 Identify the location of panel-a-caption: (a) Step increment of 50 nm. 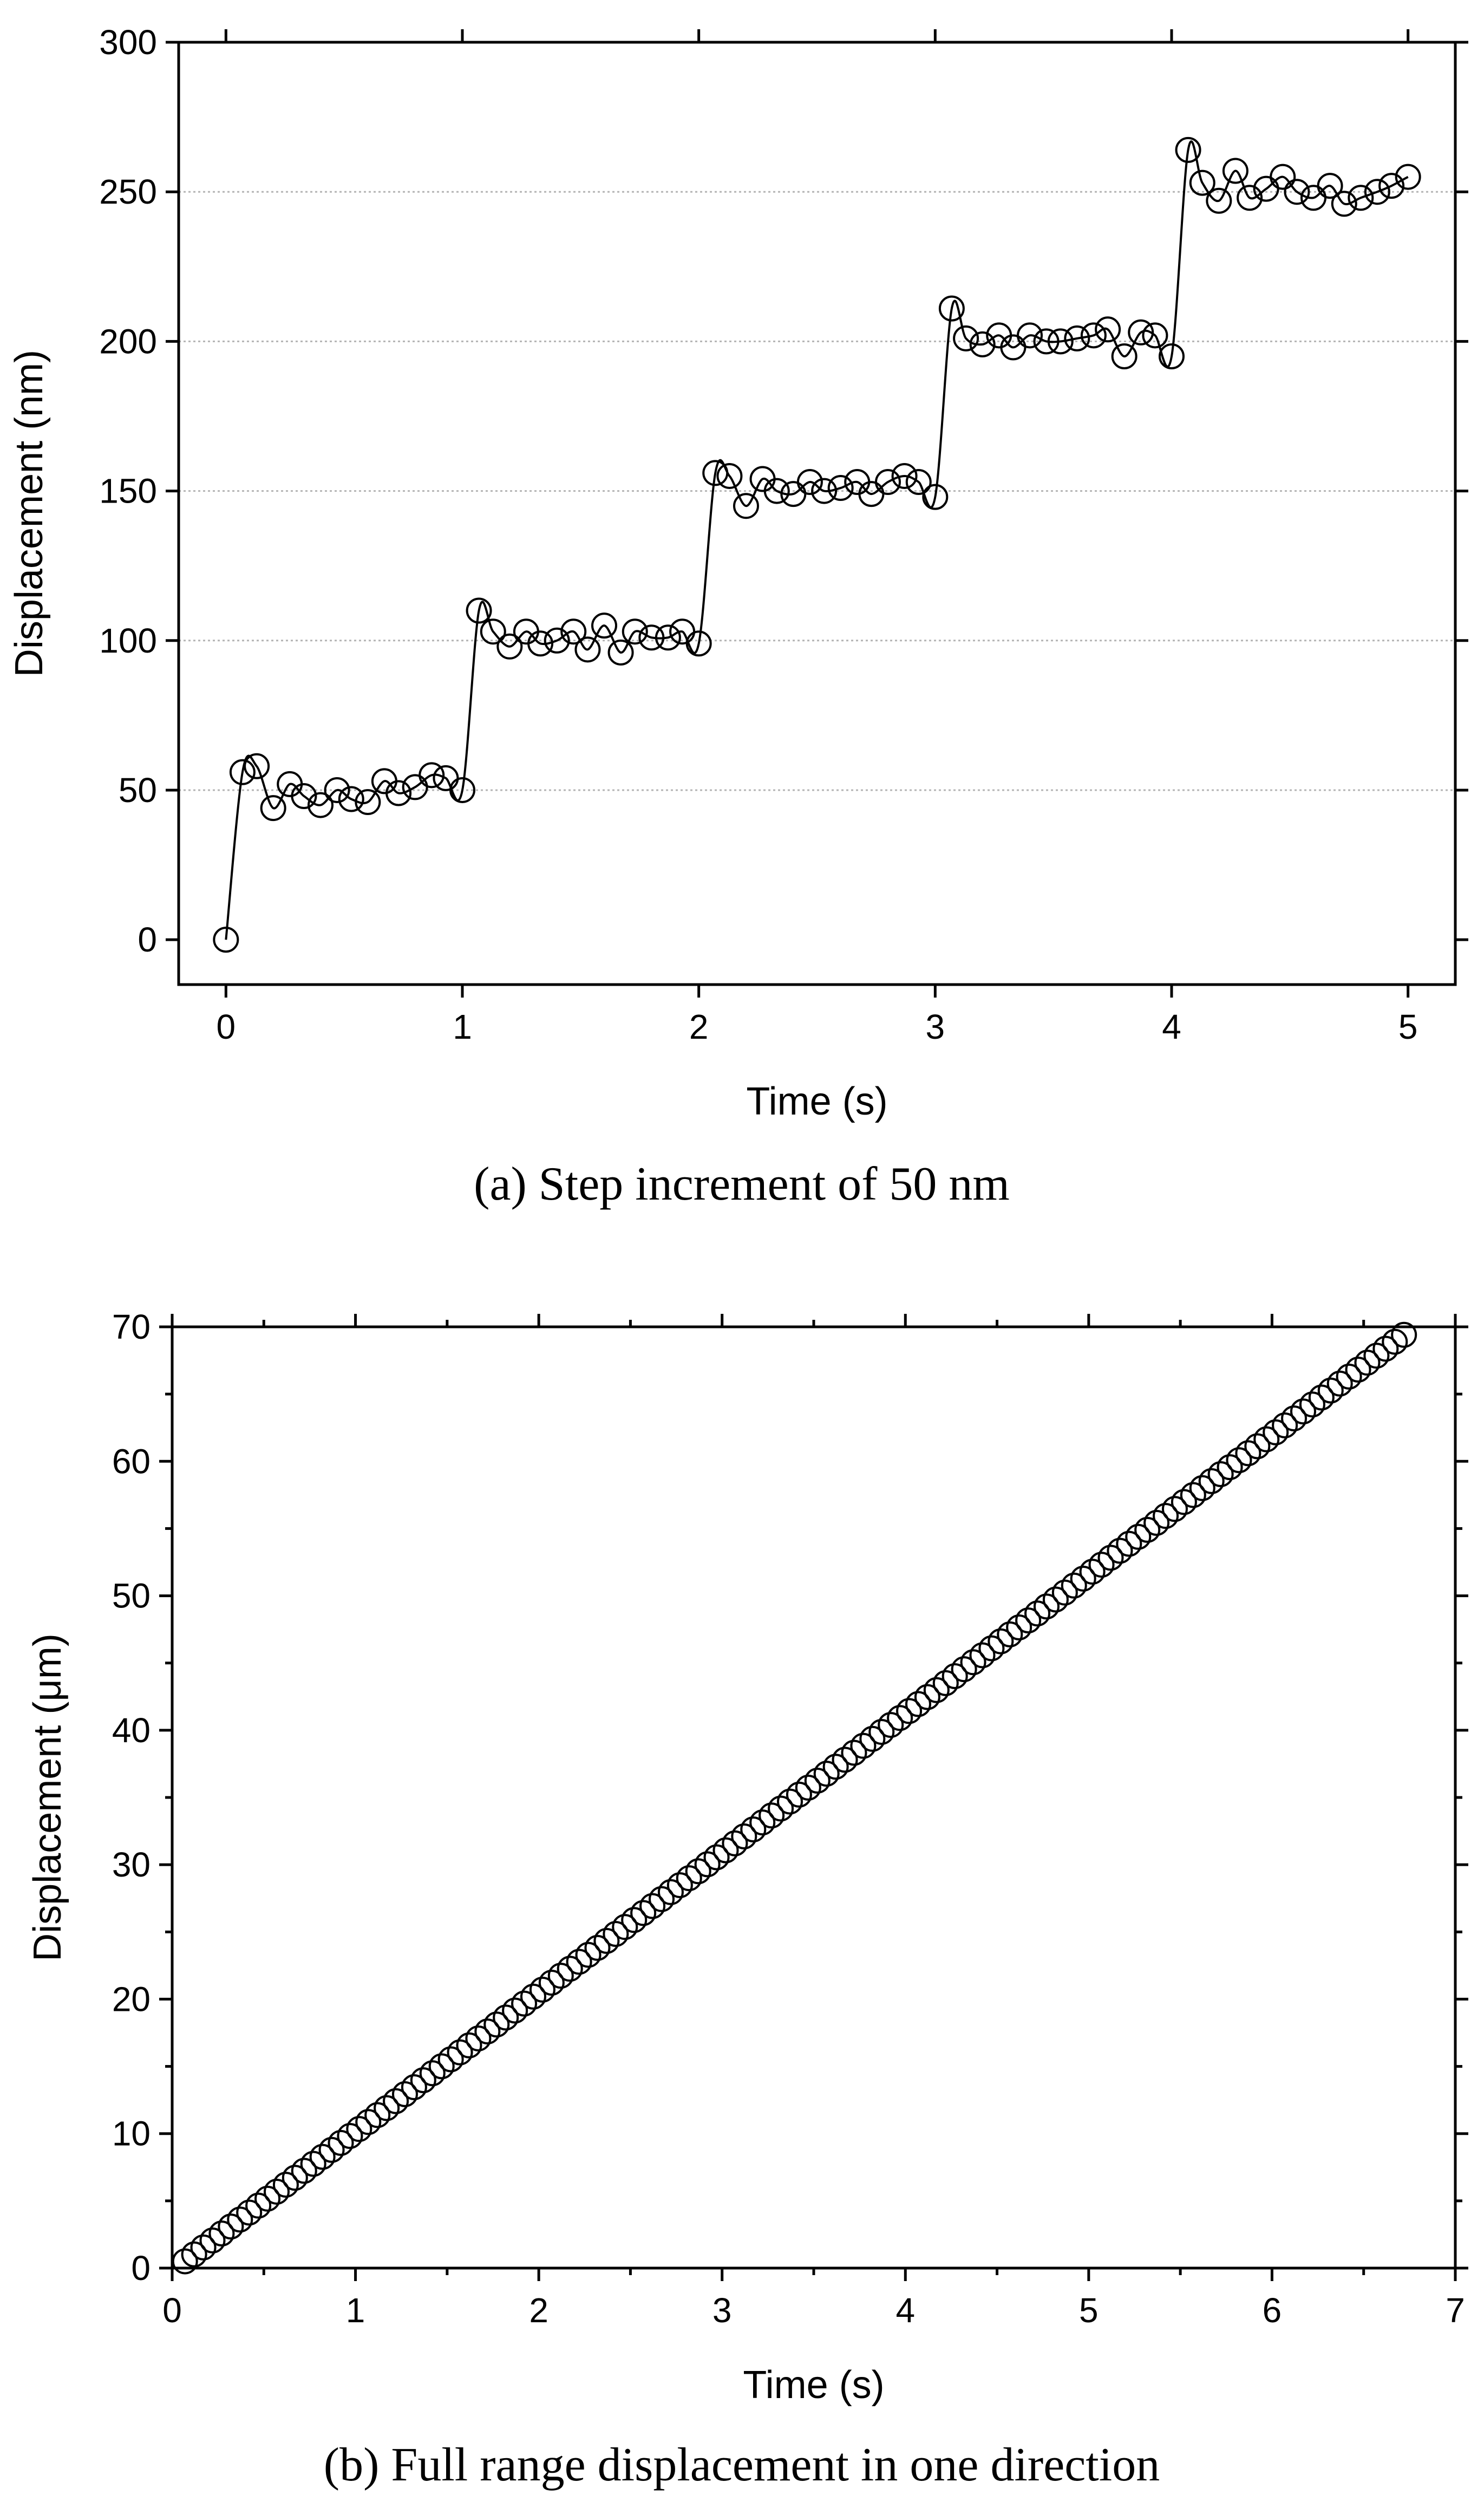
(742, 1184).